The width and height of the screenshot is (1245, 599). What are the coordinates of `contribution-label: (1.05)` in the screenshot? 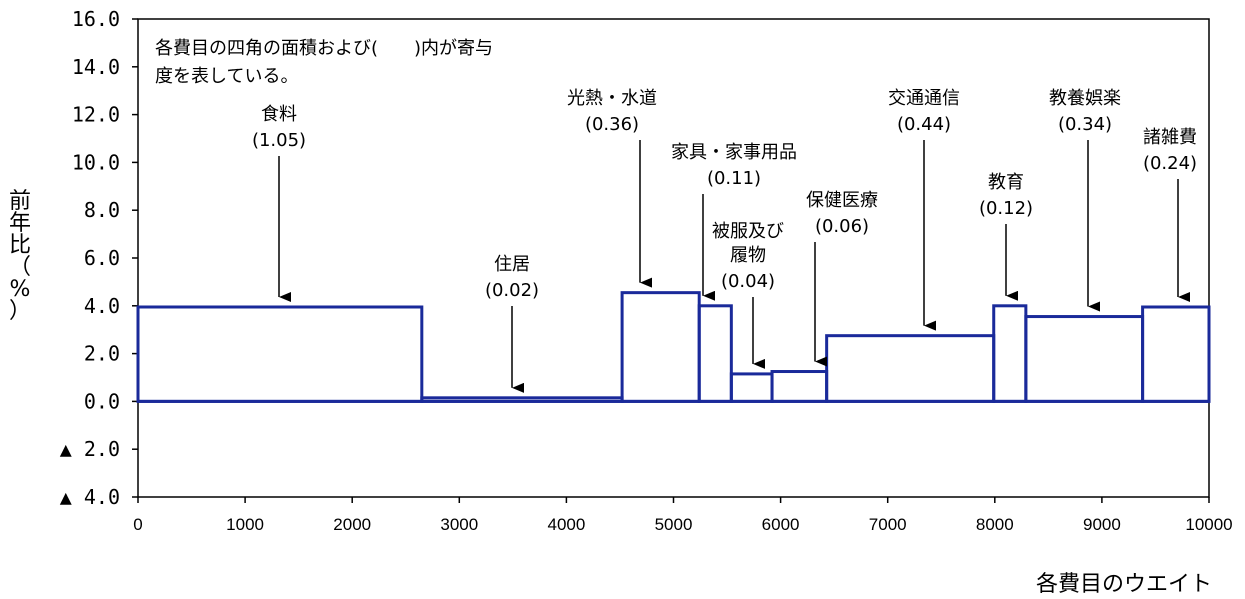 It's located at (279, 140).